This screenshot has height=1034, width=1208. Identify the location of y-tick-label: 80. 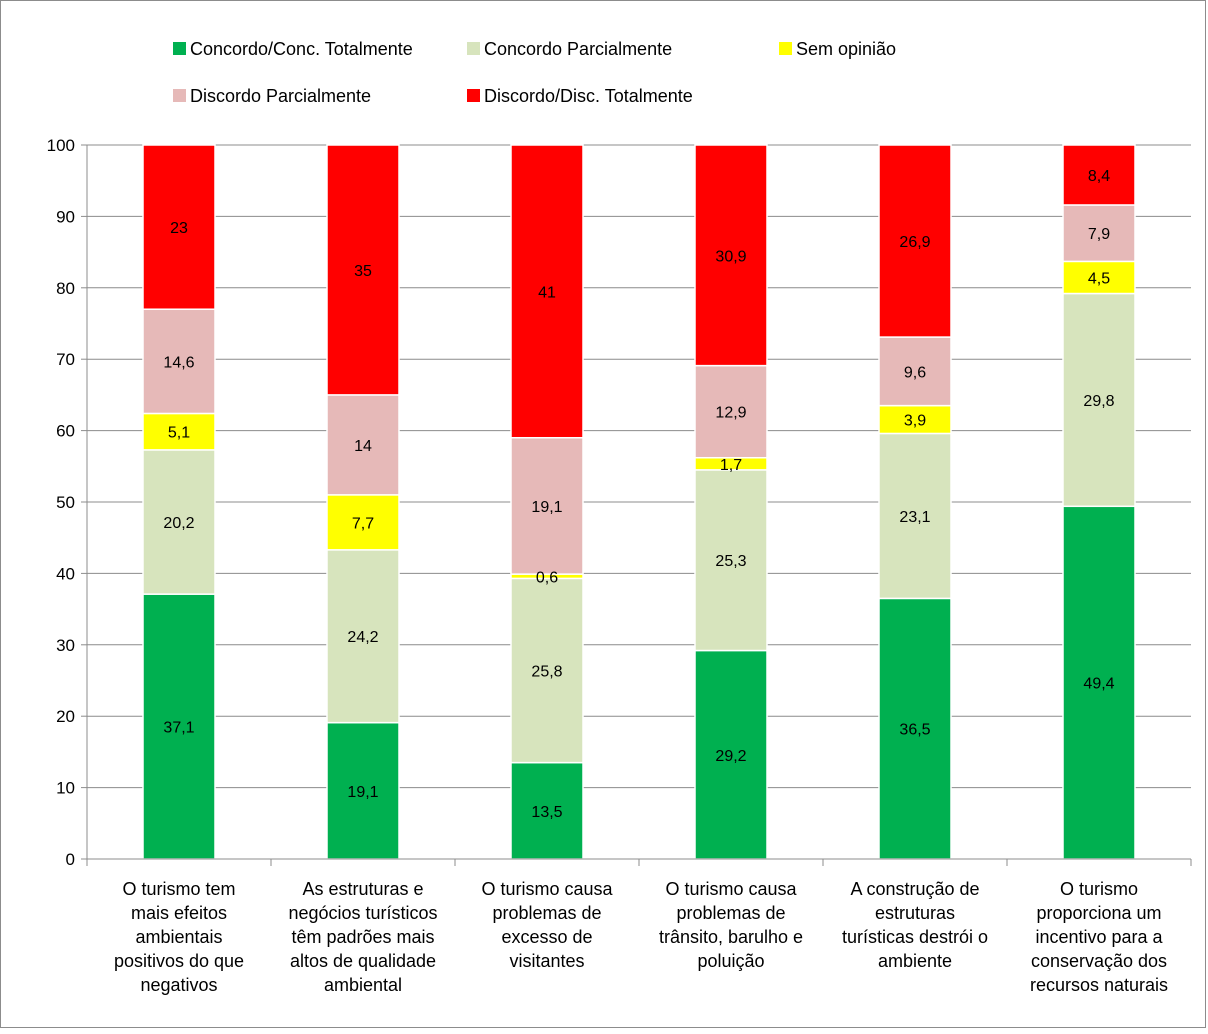
(65, 288).